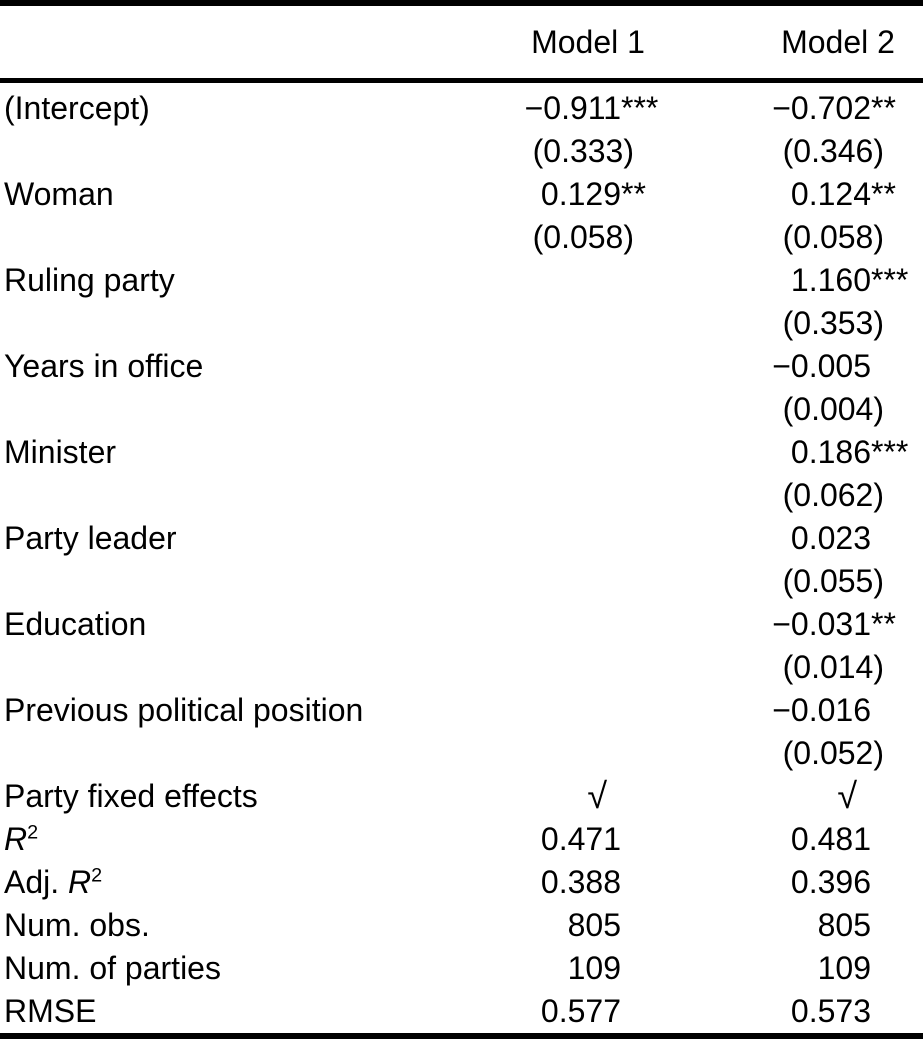 This screenshot has width=923, height=1043. I want to click on row-label: Ruling party, so click(89, 280).